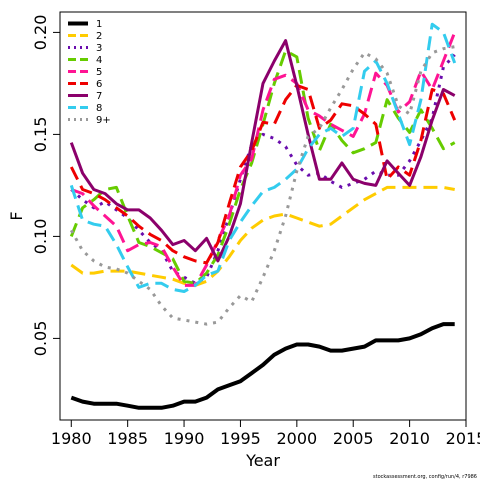 The width and height of the screenshot is (480, 480). What do you see at coordinates (99, 60) in the screenshot?
I see `legend-label: 4` at bounding box center [99, 60].